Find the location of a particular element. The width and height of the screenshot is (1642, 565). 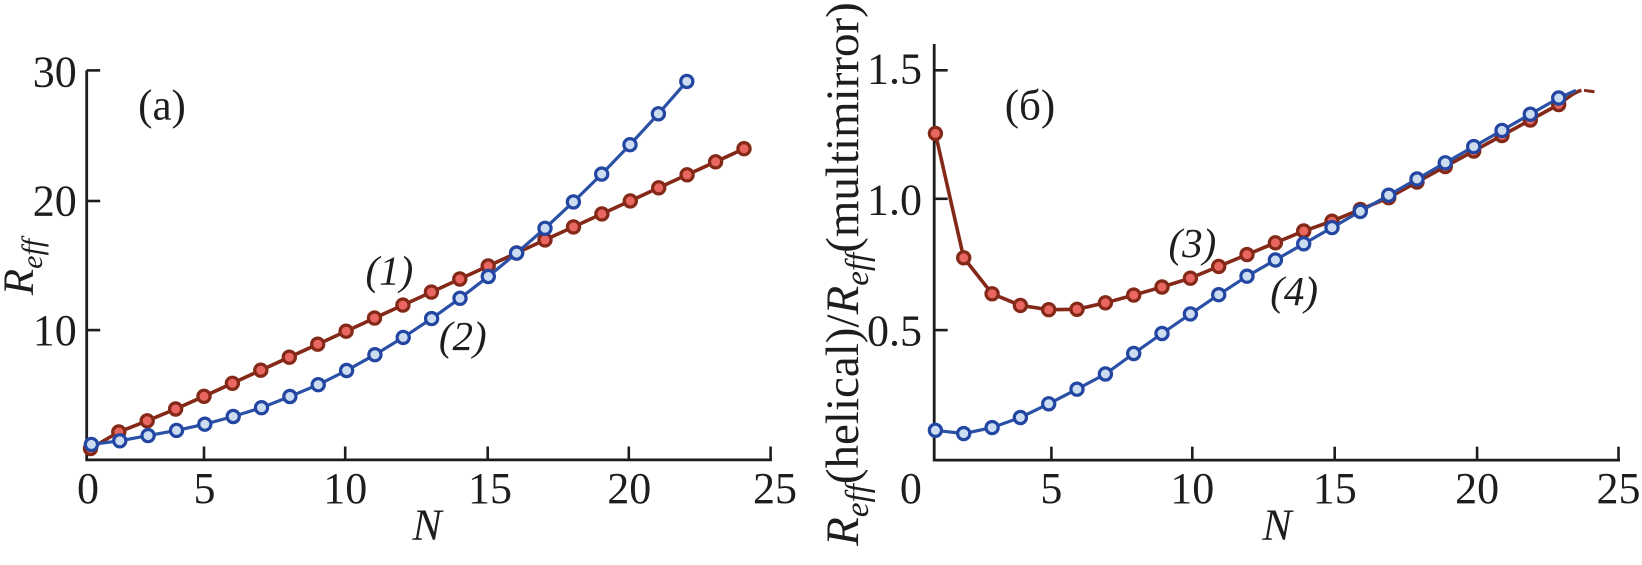

svg-text: 1.0 is located at coordinates (894, 200).